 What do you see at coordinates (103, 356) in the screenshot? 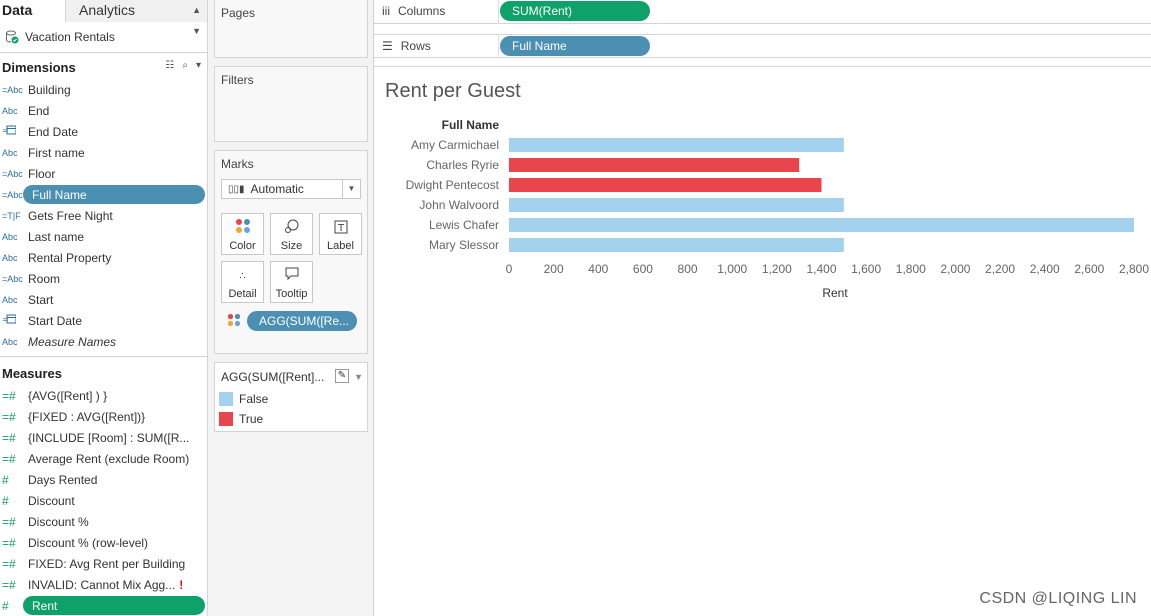
I see `section-divider` at bounding box center [103, 356].